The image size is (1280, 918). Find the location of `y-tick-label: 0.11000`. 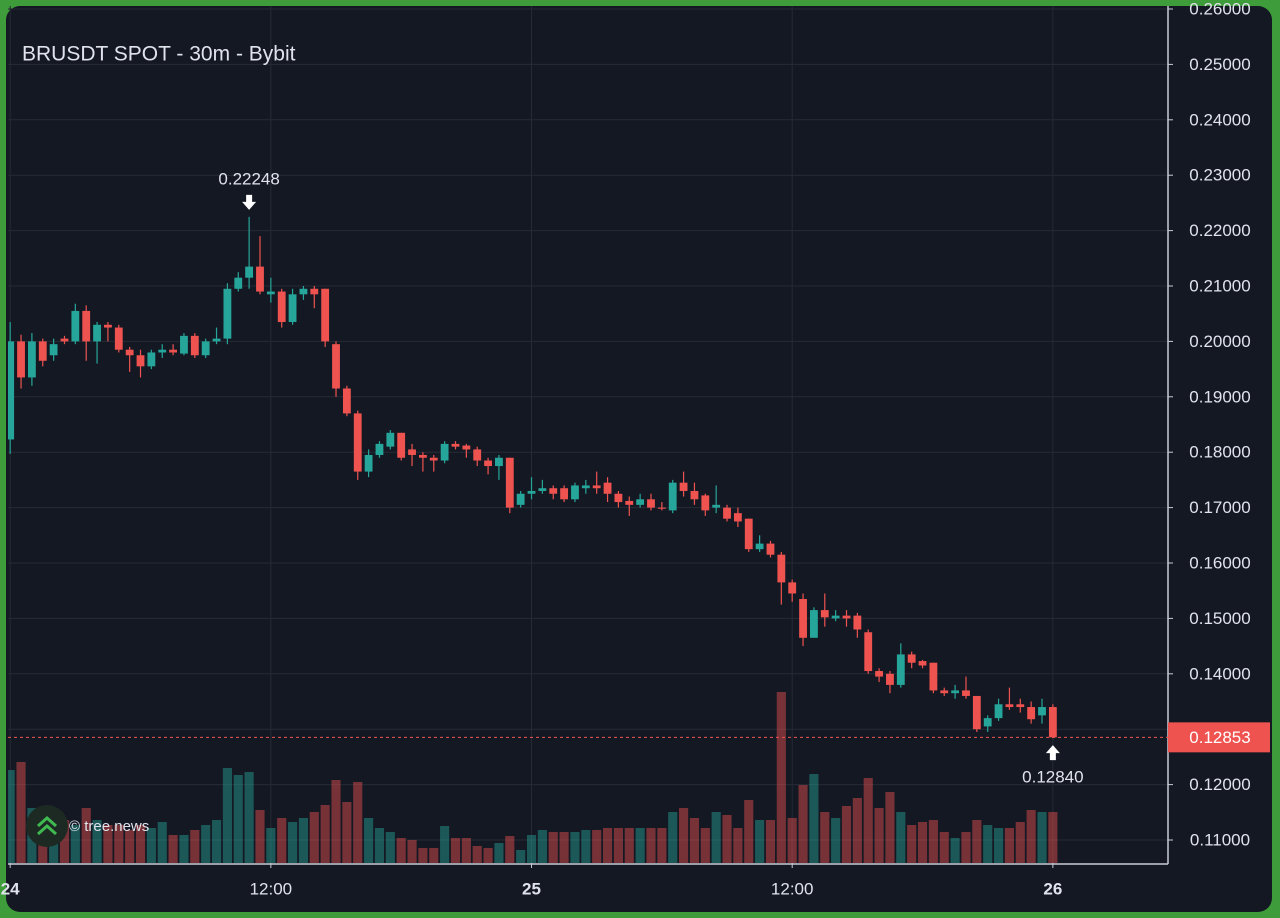

y-tick-label: 0.11000 is located at coordinates (1220, 839).